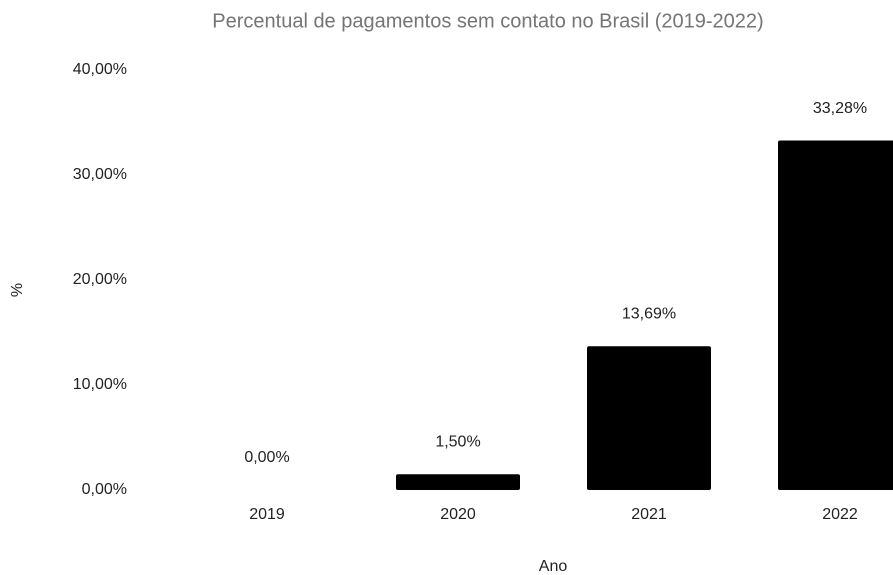 This screenshot has width=893, height=575. Describe the element at coordinates (649, 313) in the screenshot. I see `data-label: 13,69%` at that location.